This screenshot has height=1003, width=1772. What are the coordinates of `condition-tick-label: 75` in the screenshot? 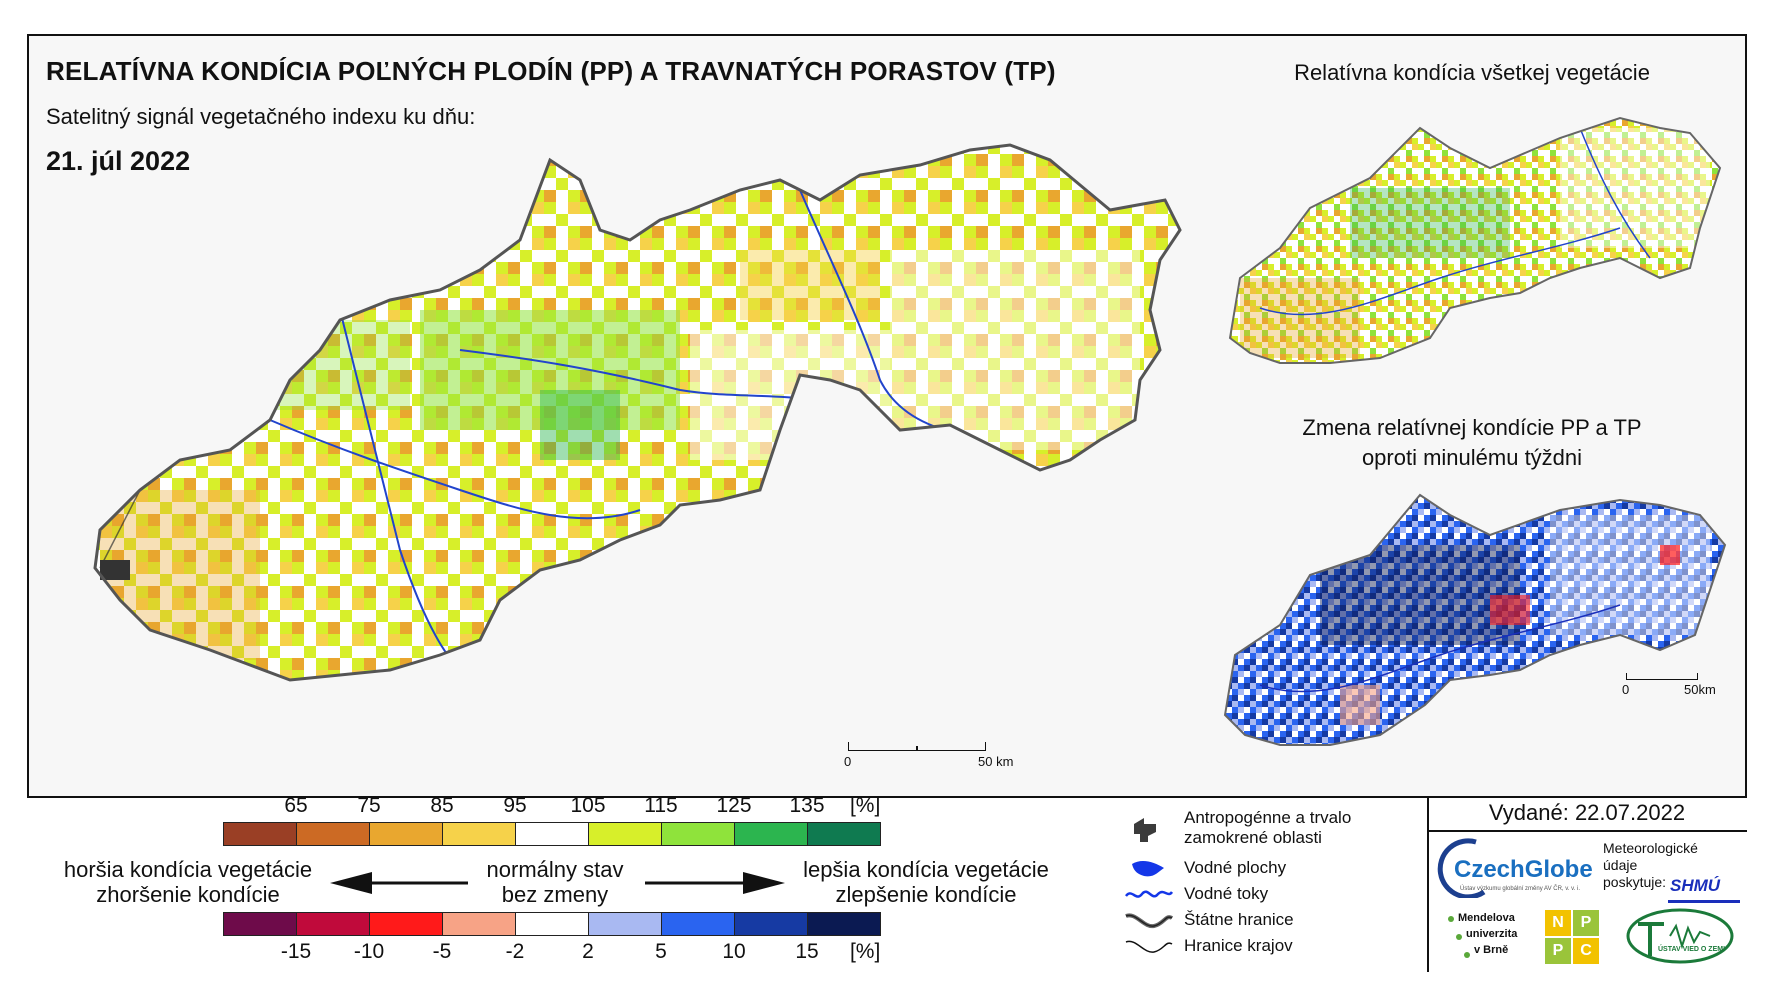 It's located at (369, 805).